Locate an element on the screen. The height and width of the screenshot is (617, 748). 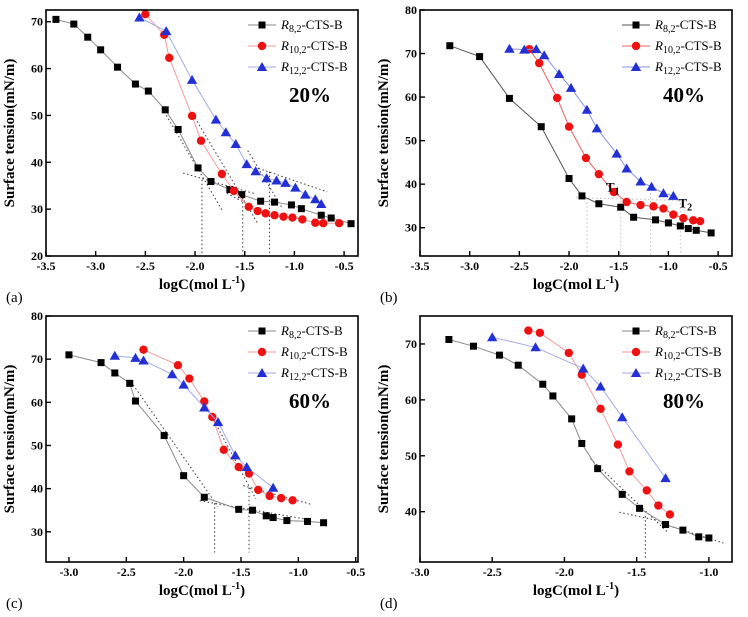
y-axis: 30 40 50 60 70 80 is located at coordinates (415, 119).